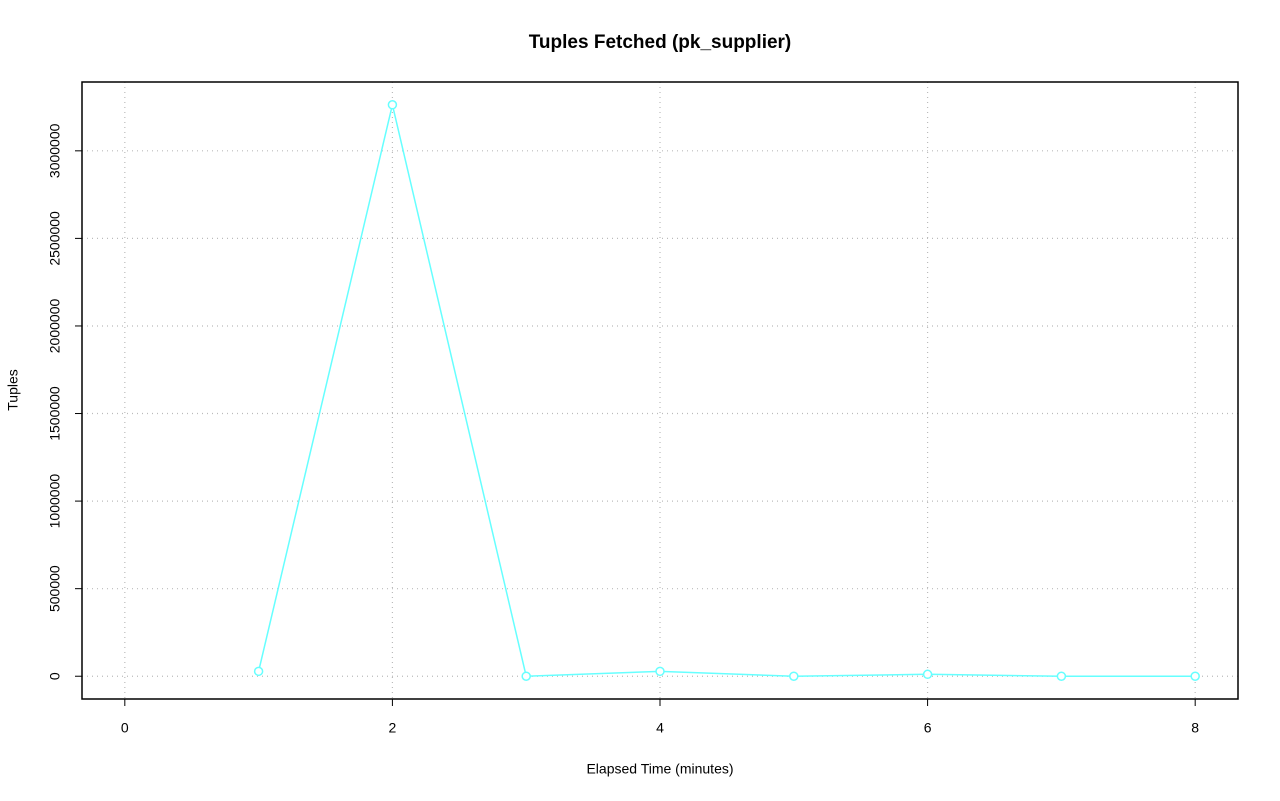 This screenshot has height=801, width=1280. What do you see at coordinates (393, 728) in the screenshot?
I see `x-tick-label: 2` at bounding box center [393, 728].